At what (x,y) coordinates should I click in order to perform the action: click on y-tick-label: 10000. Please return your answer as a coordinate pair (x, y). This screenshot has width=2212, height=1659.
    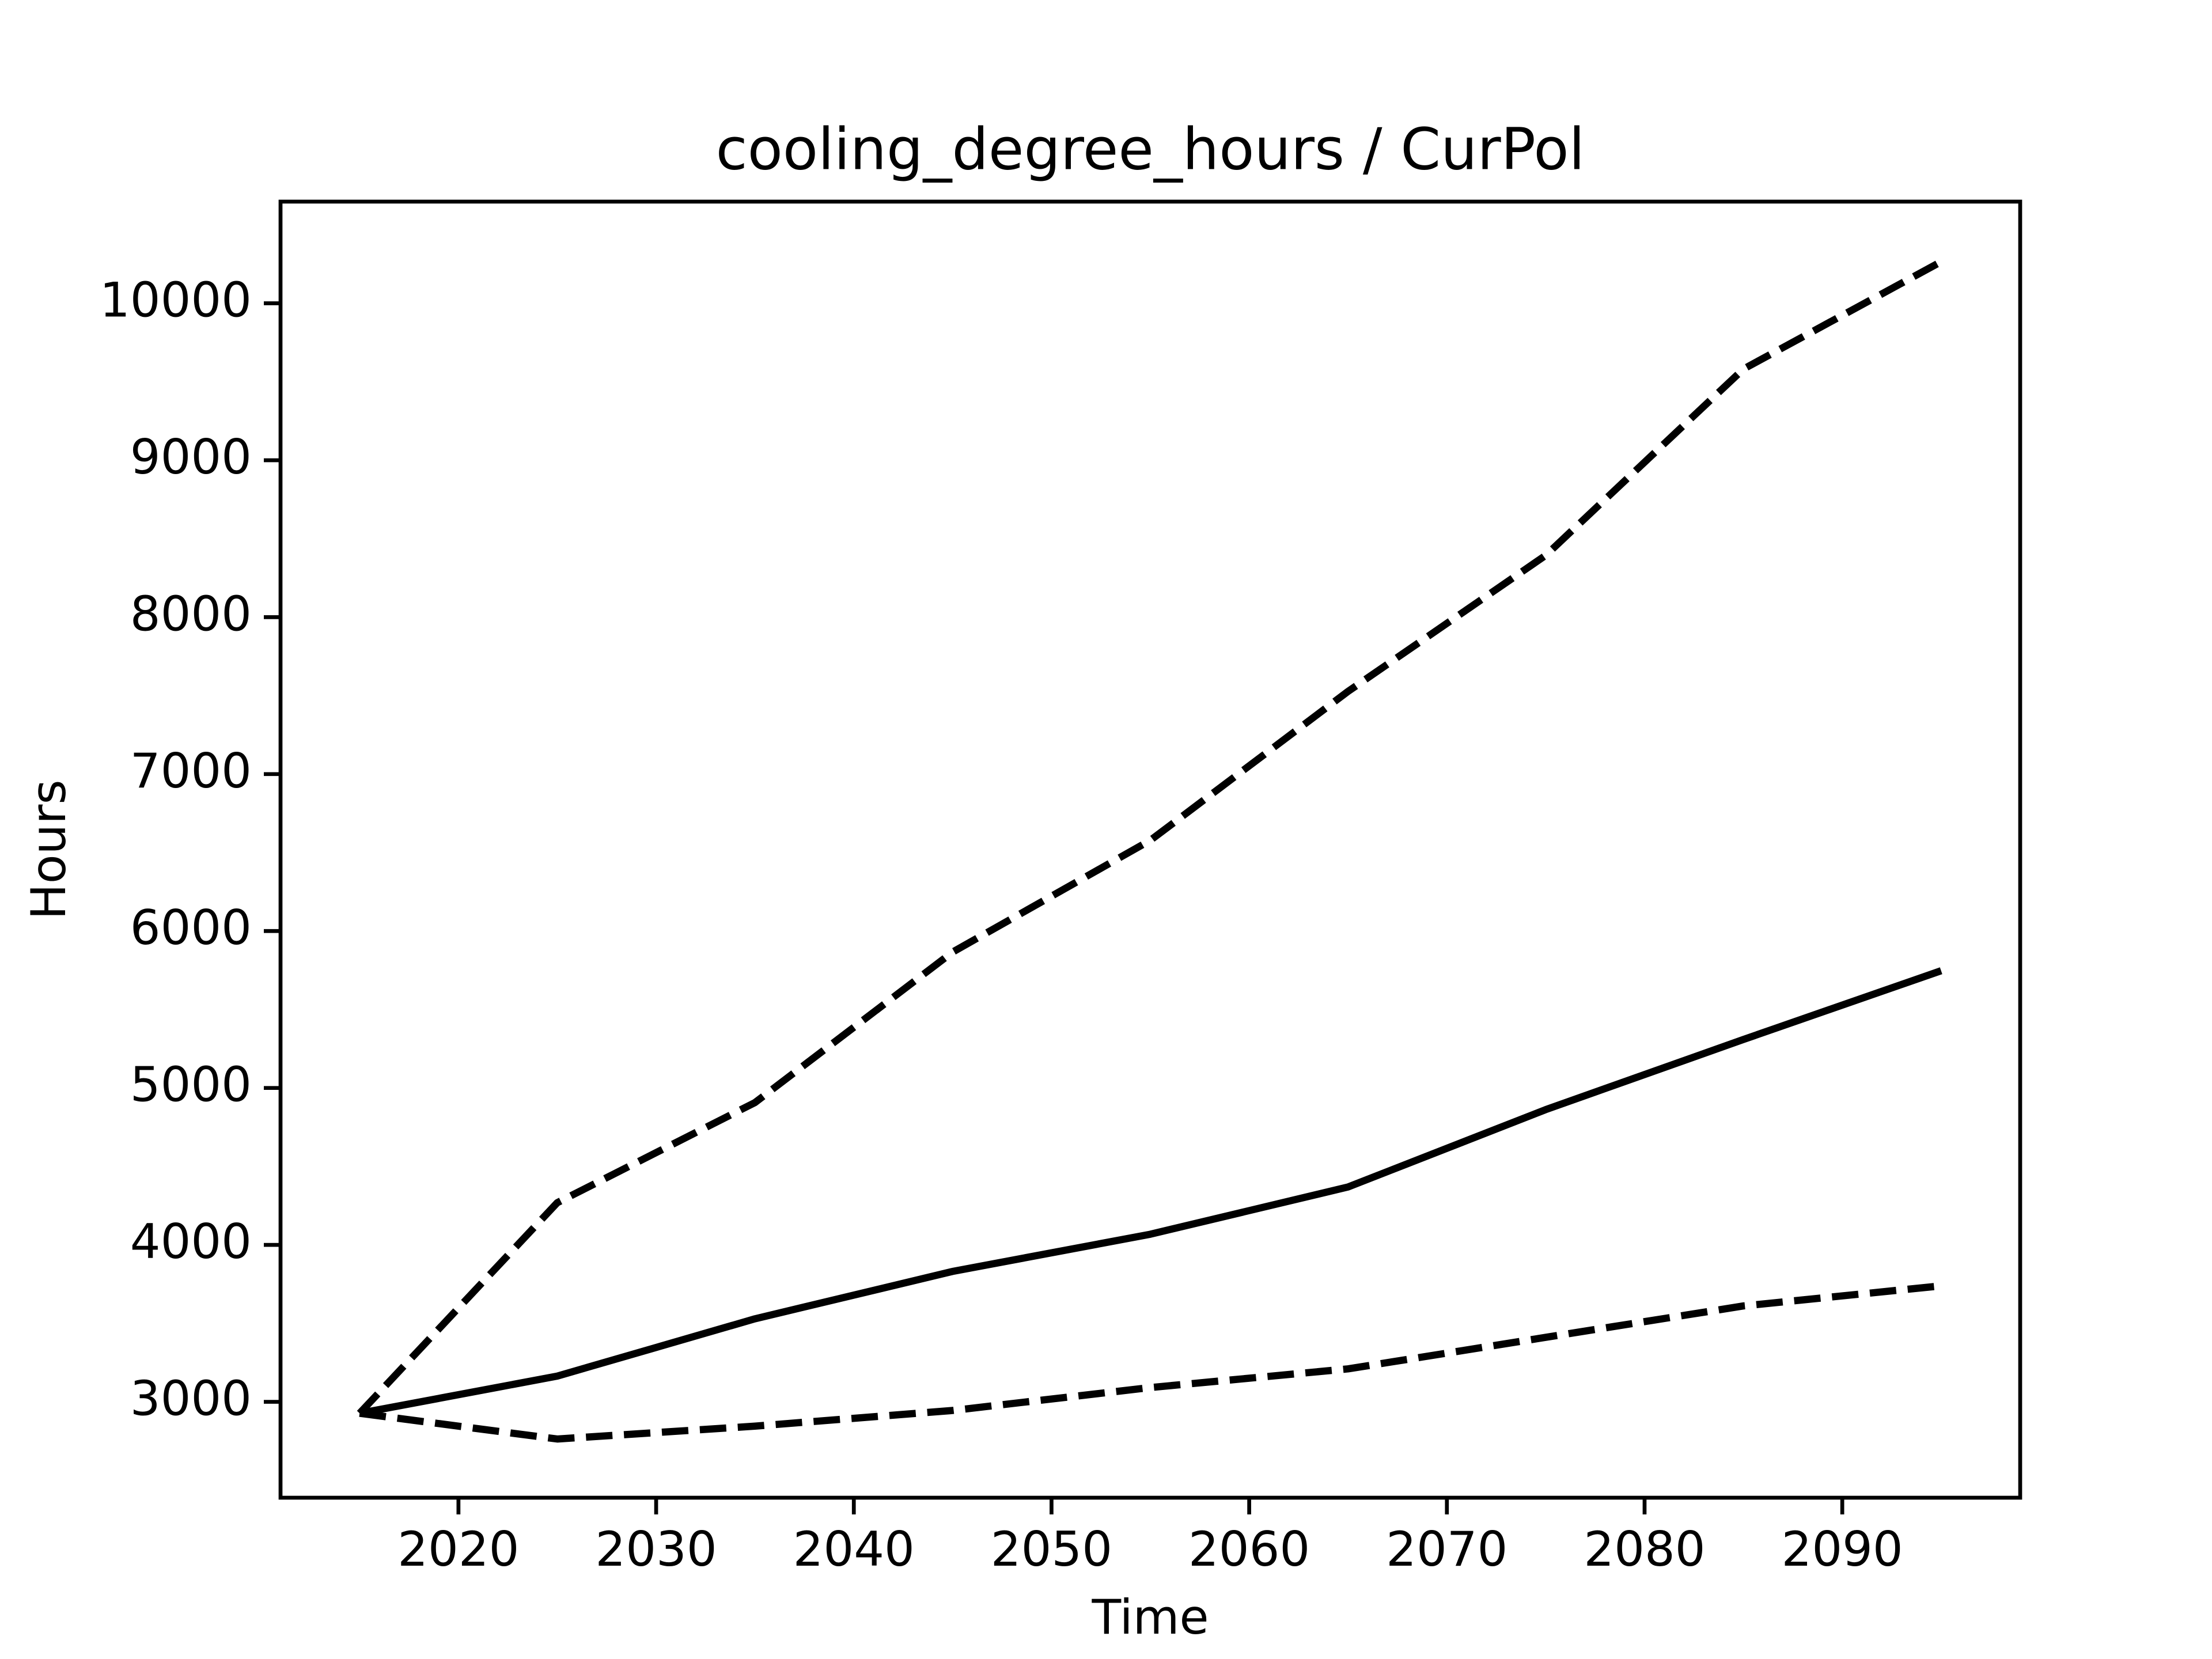
    Looking at the image, I should click on (176, 300).